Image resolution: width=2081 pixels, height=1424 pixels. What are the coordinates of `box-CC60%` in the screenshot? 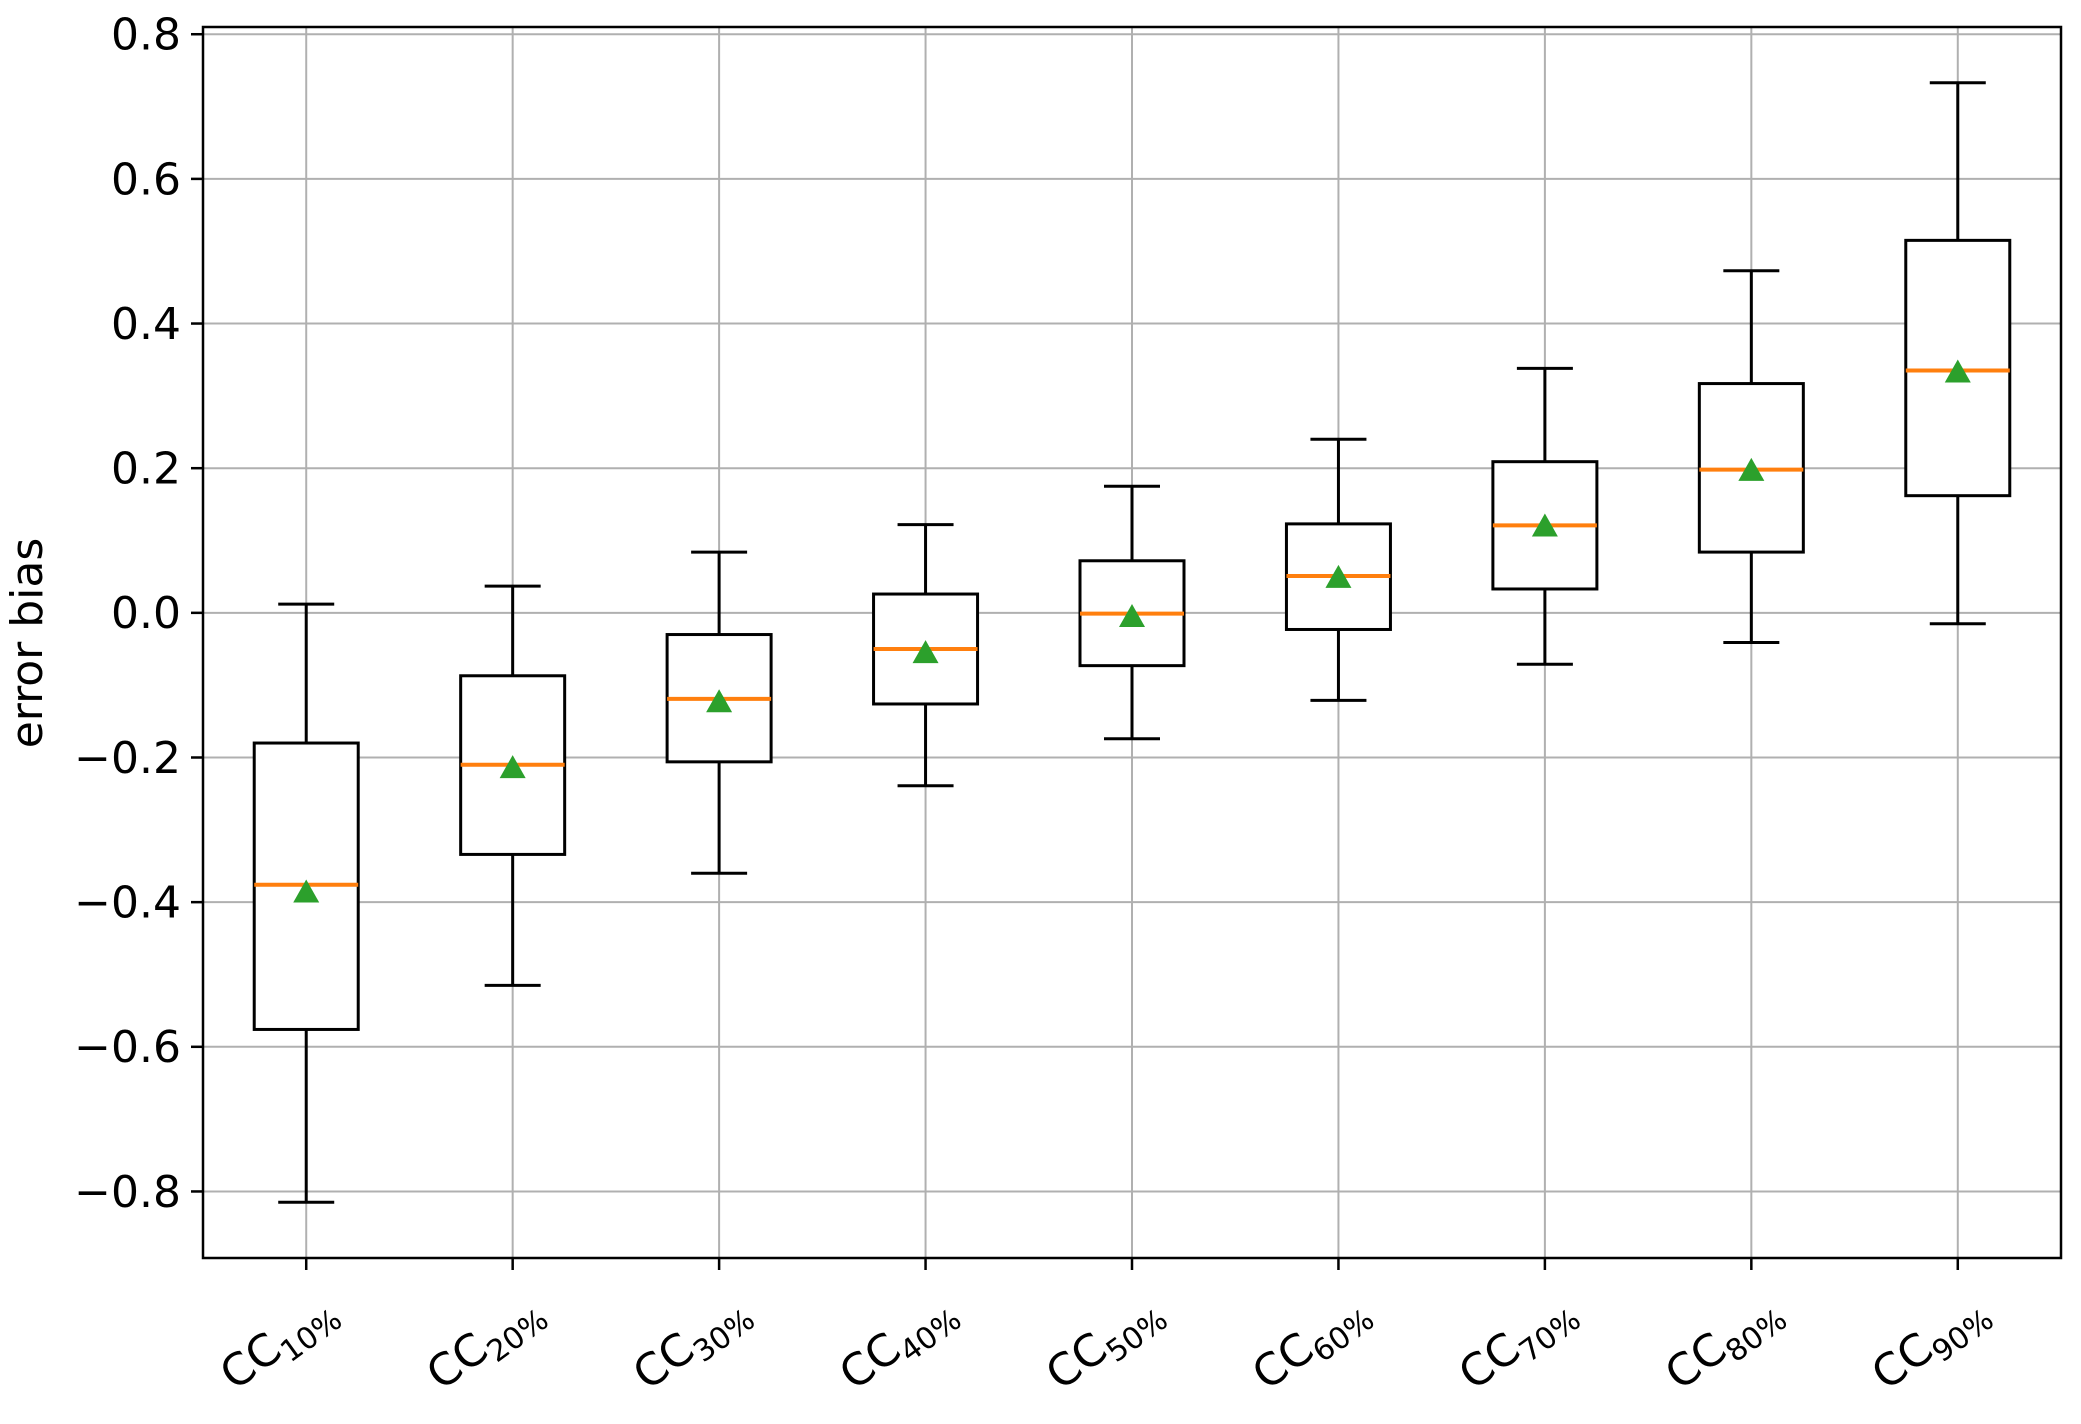 It's located at (1338, 569).